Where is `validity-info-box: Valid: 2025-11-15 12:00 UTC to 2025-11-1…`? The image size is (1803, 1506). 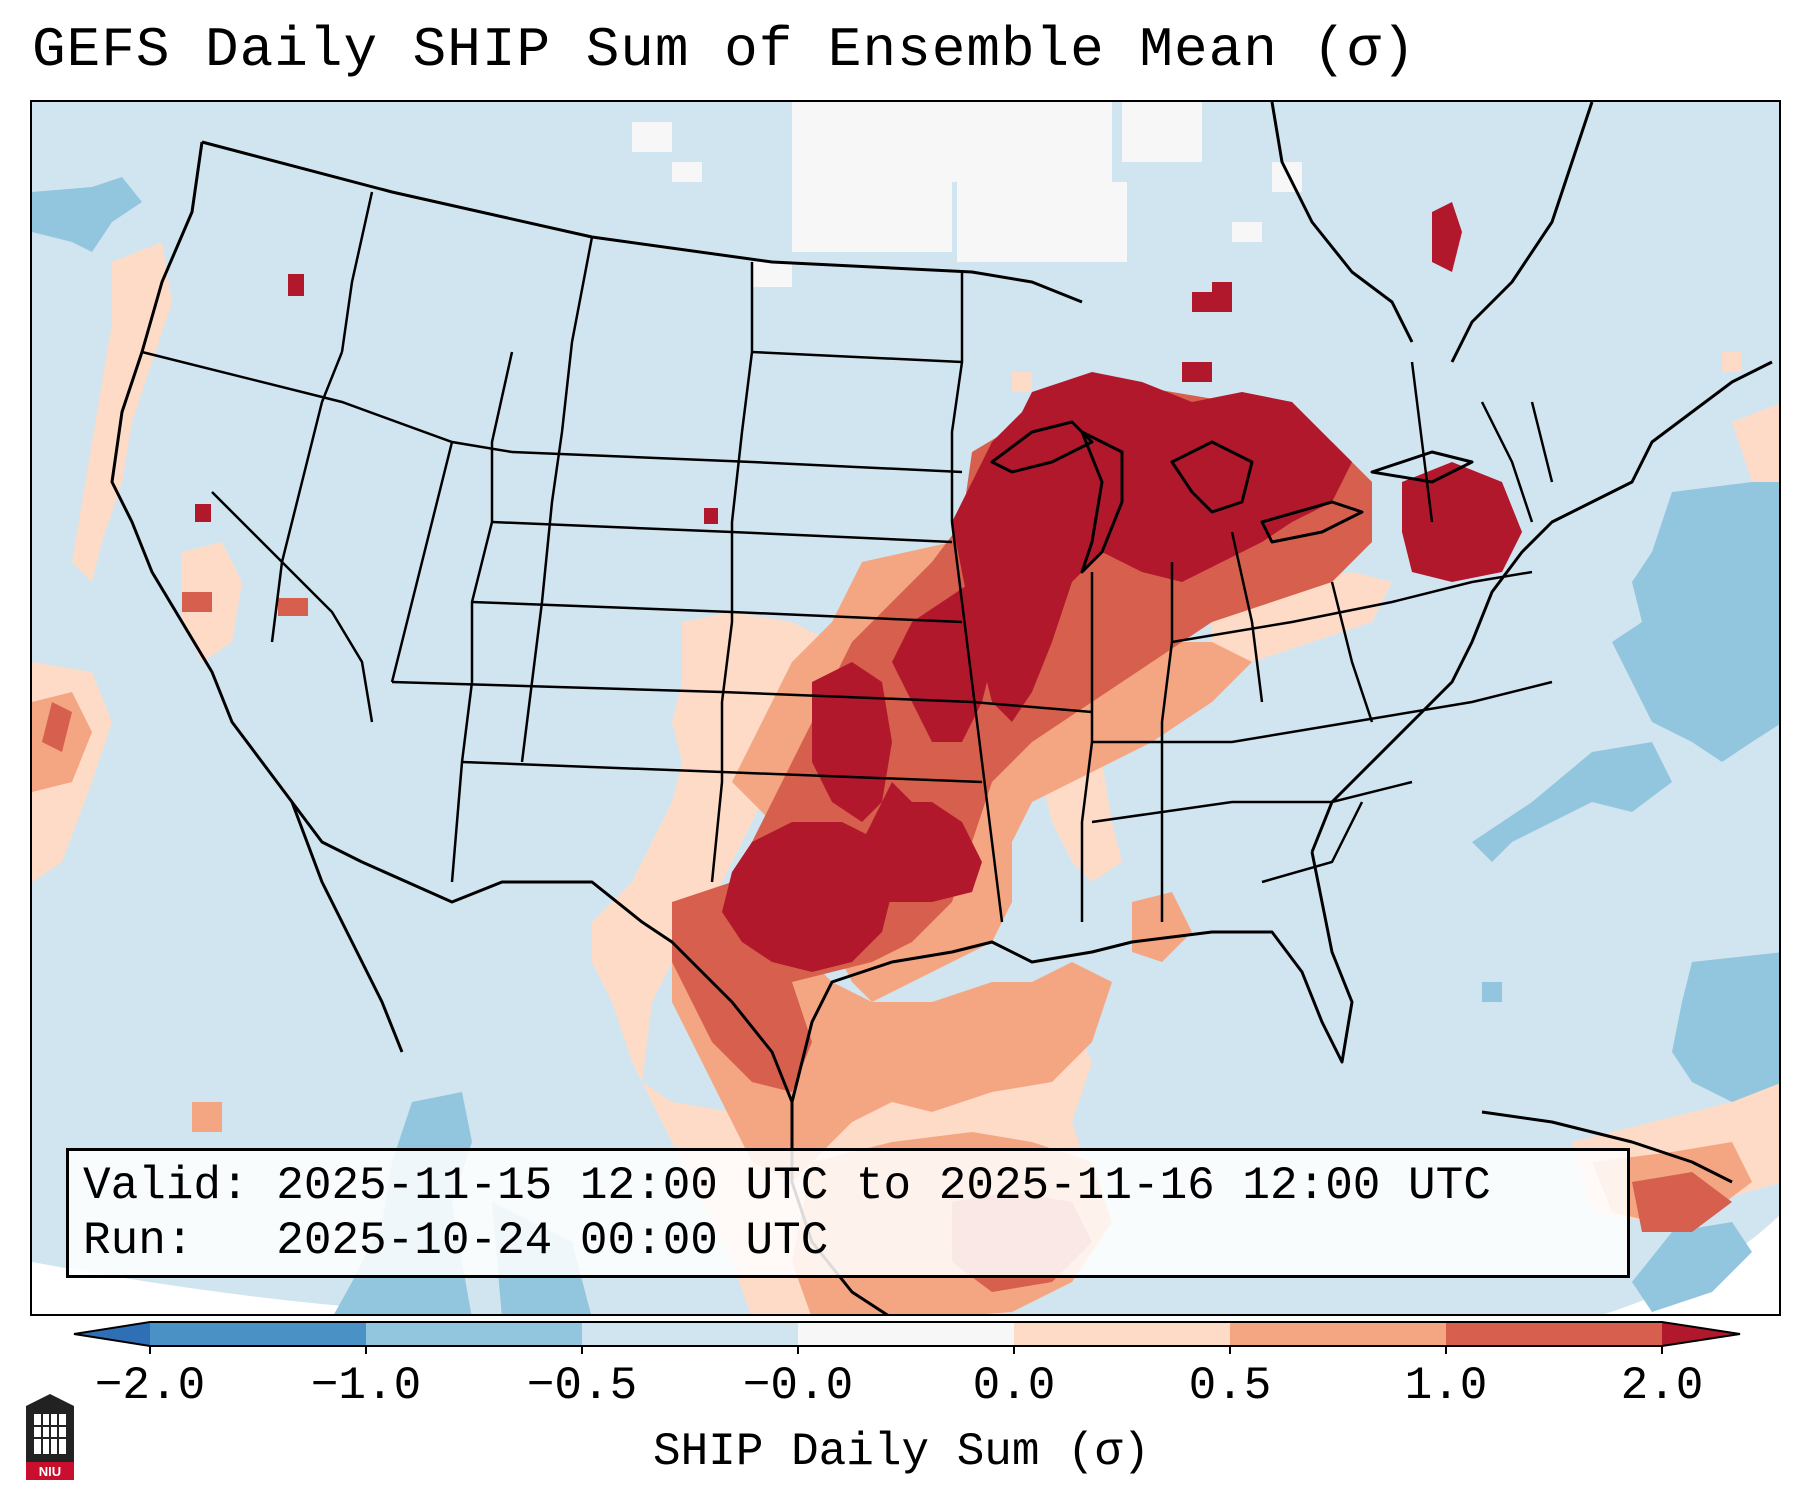 validity-info-box: Valid: 2025-11-15 12:00 UTC to 2025-11-1… is located at coordinates (848, 1213).